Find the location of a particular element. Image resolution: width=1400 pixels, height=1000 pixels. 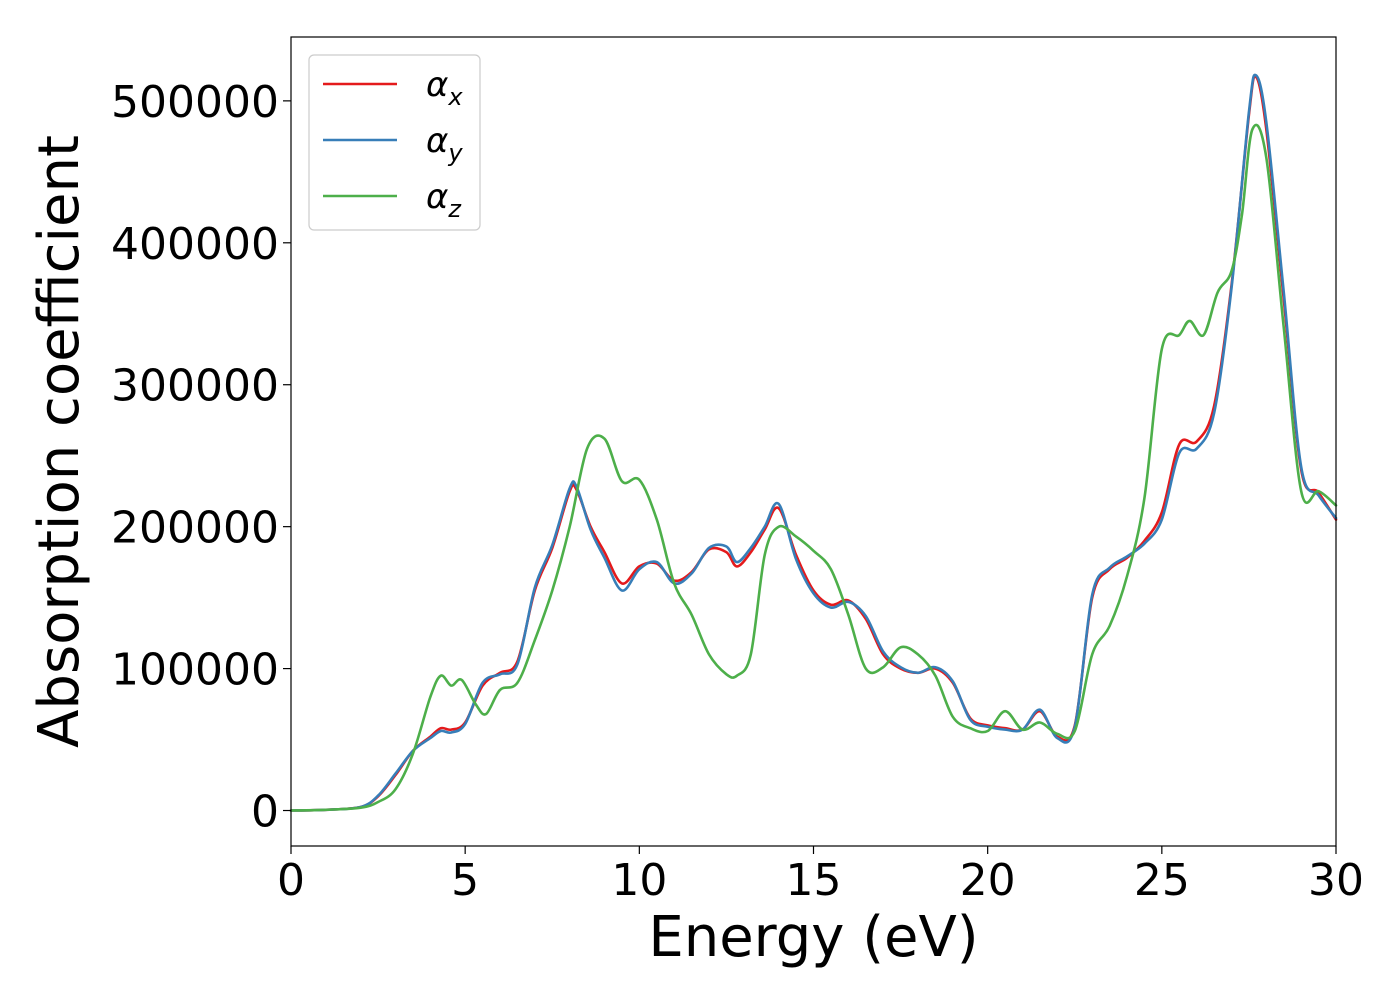

y-tick-label: 100000 is located at coordinates (195, 670).